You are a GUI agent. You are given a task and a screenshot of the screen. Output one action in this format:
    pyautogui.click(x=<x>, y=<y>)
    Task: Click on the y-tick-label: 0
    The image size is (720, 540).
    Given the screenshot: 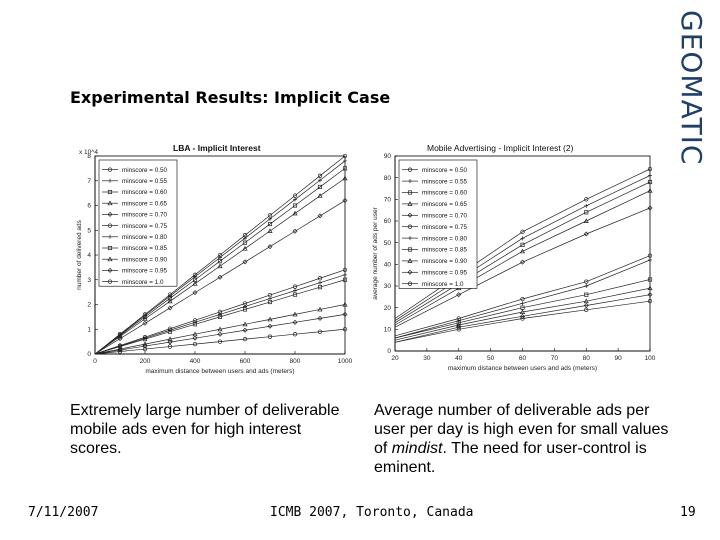 What is the action you would take?
    pyautogui.click(x=389, y=351)
    